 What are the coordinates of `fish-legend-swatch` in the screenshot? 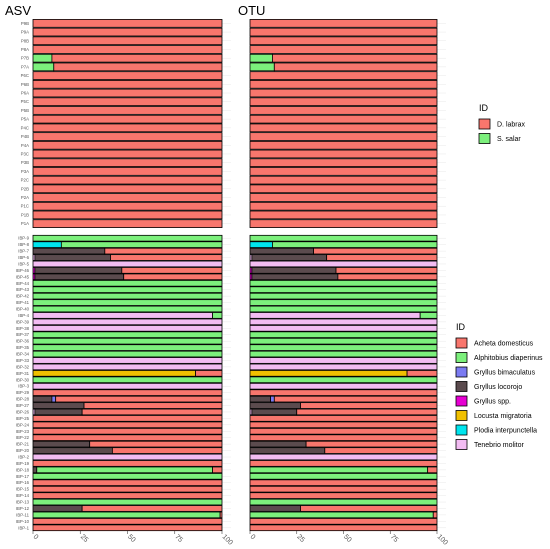 It's located at (484, 138).